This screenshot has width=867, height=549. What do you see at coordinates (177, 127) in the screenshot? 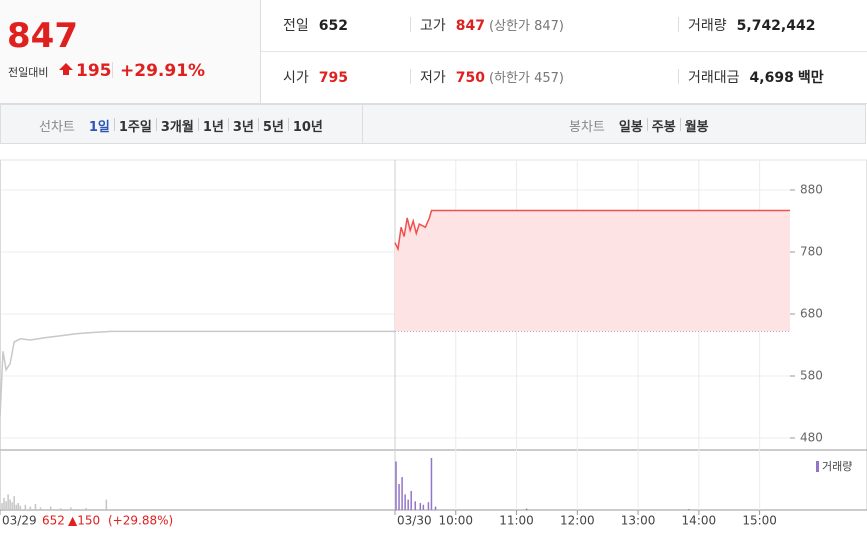
I see `tab: 3개월` at bounding box center [177, 127].